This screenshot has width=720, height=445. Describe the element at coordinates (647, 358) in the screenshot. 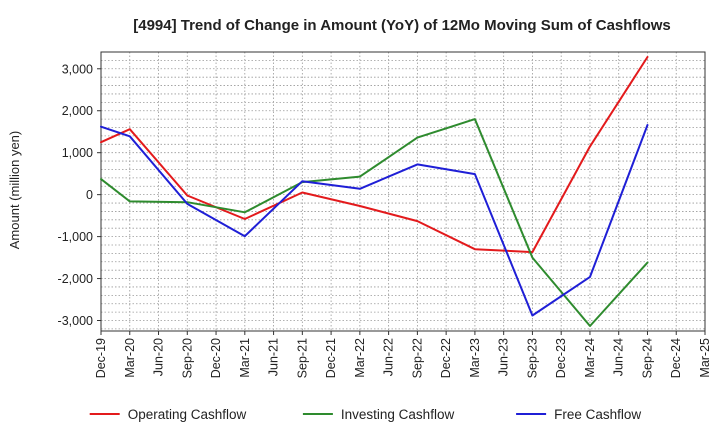

I see `x-tick-label: Sep-24` at that location.